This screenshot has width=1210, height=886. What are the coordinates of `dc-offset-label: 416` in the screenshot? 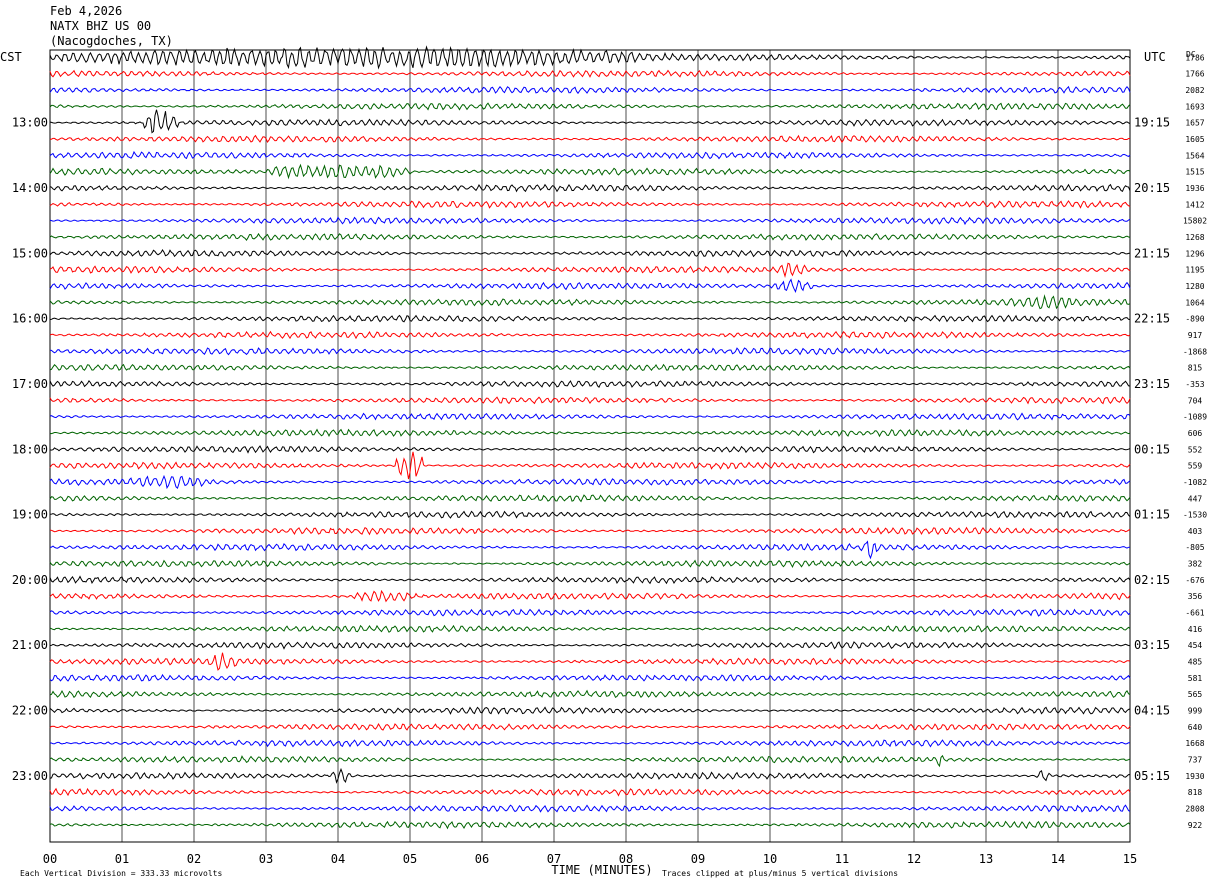 It's located at (1195, 629).